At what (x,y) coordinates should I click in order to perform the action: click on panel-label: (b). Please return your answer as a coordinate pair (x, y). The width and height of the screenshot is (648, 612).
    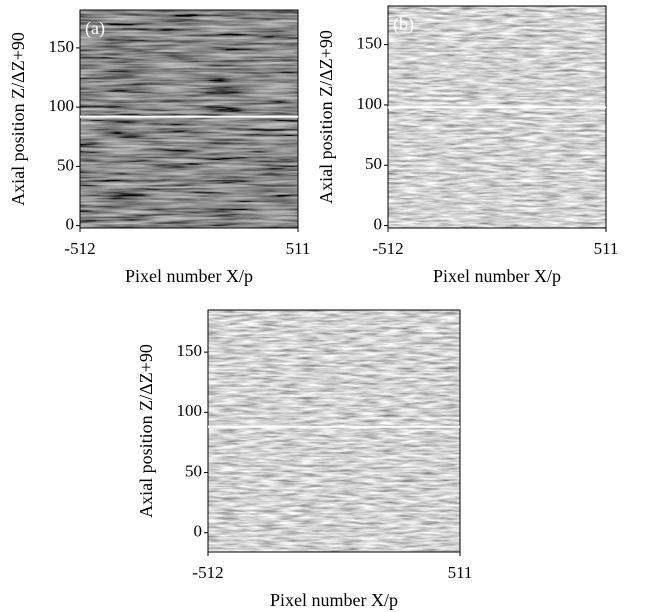
    Looking at the image, I should click on (403, 24).